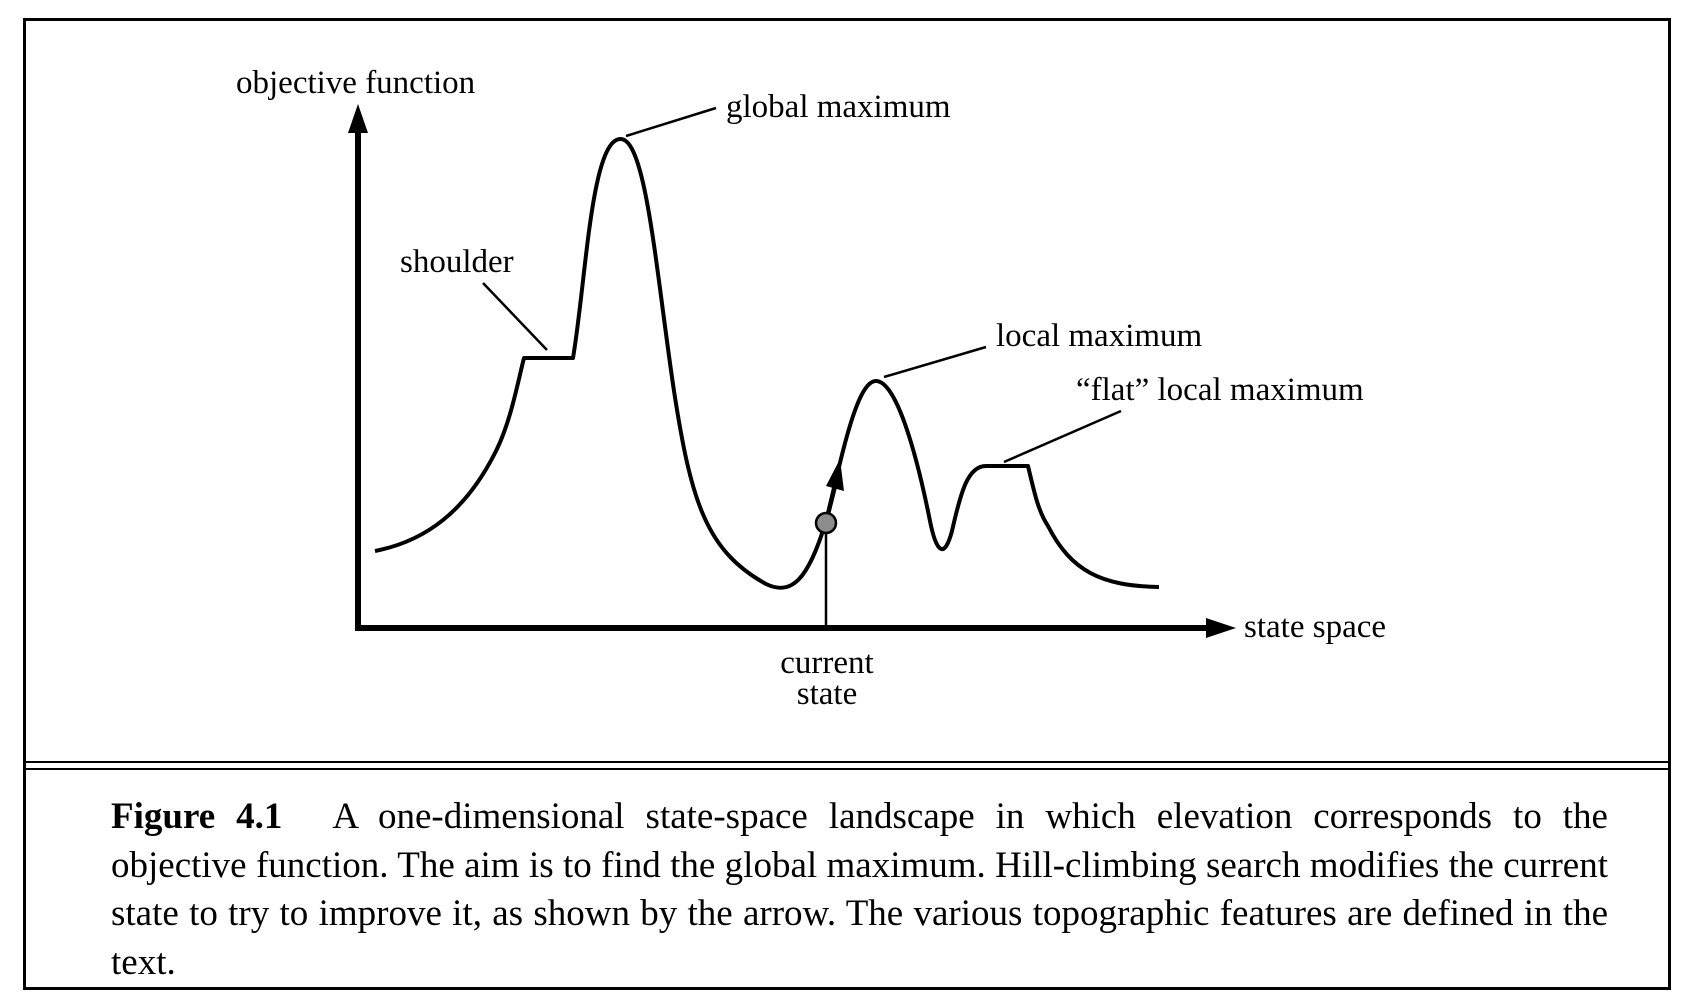 The image size is (1688, 998). What do you see at coordinates (1315, 627) in the screenshot?
I see `x-axis-label: state space` at bounding box center [1315, 627].